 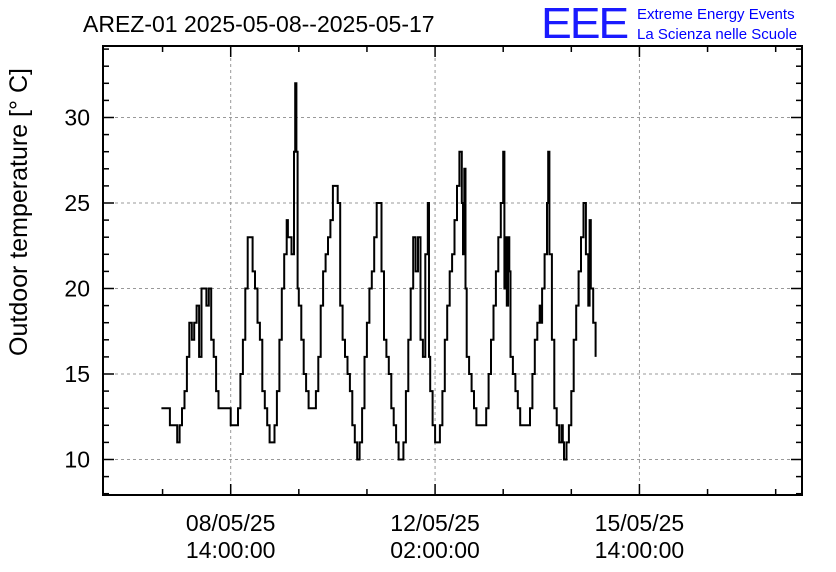 What do you see at coordinates (640, 523) in the screenshot?
I see `x-tick-label: 15/05/25` at bounding box center [640, 523].